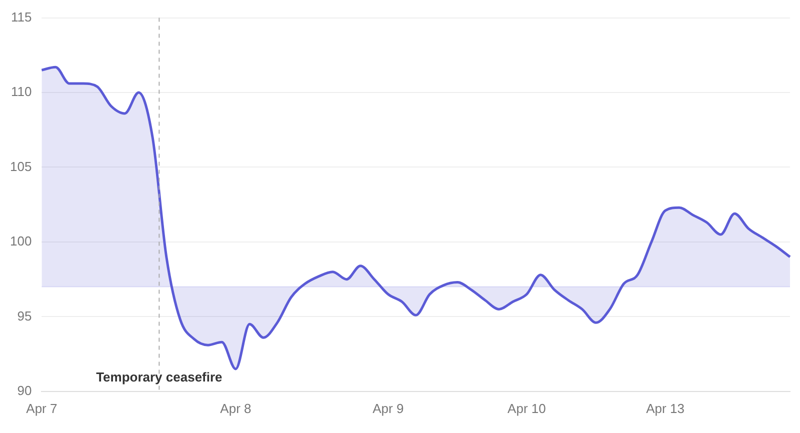  I want to click on y-tick-label: 115, so click(21, 16).